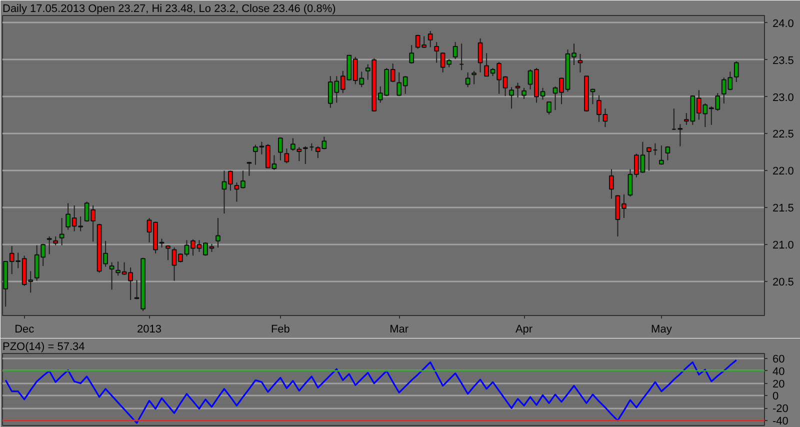 The image size is (800, 427). I want to click on x-tick-label: Feb, so click(280, 330).